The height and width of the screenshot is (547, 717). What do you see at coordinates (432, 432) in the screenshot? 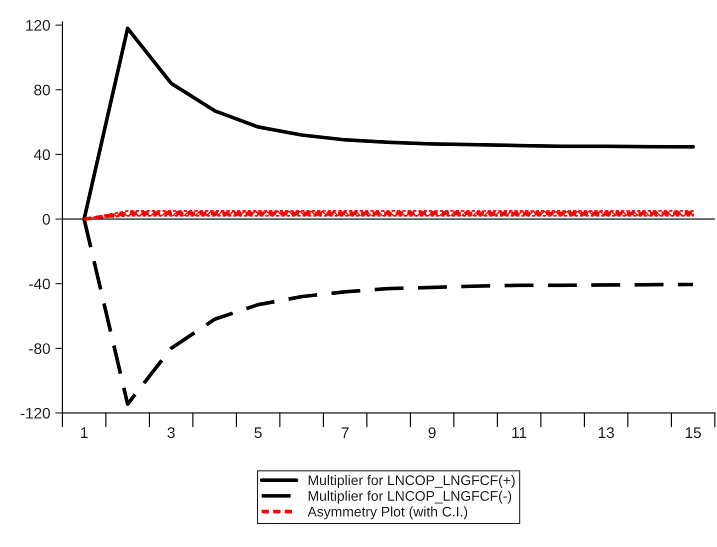
I see `x-tick-label: 9` at bounding box center [432, 432].